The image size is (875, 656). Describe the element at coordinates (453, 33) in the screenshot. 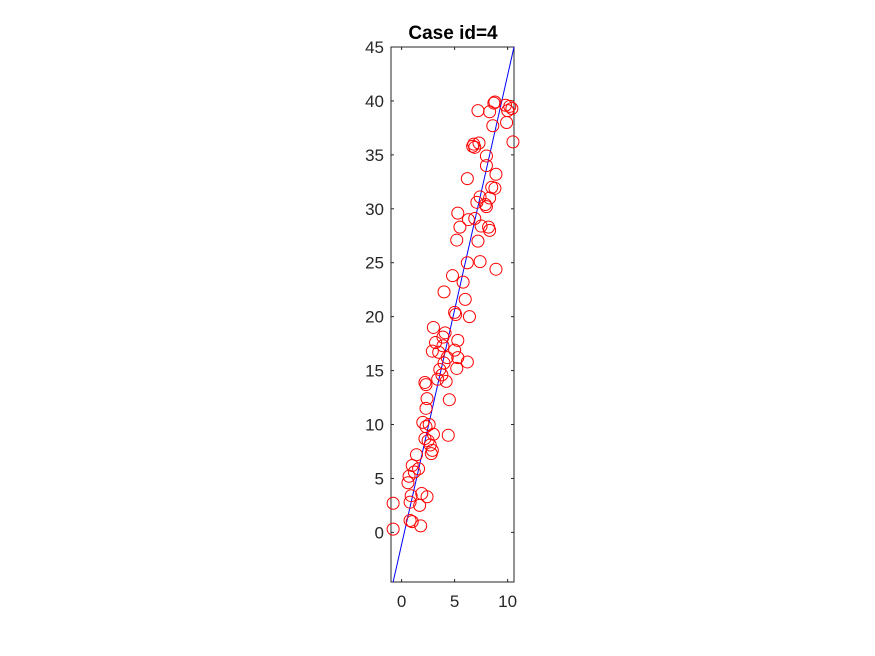

I see `chart-title: Case id=4` at that location.